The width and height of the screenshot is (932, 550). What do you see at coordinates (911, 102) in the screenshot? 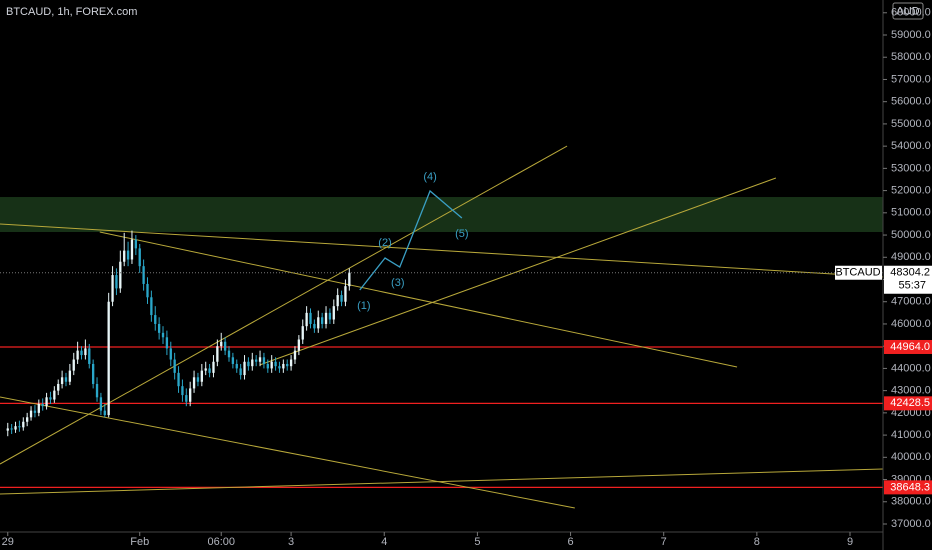
I see `y-tick-label: 56000.0` at bounding box center [911, 102].